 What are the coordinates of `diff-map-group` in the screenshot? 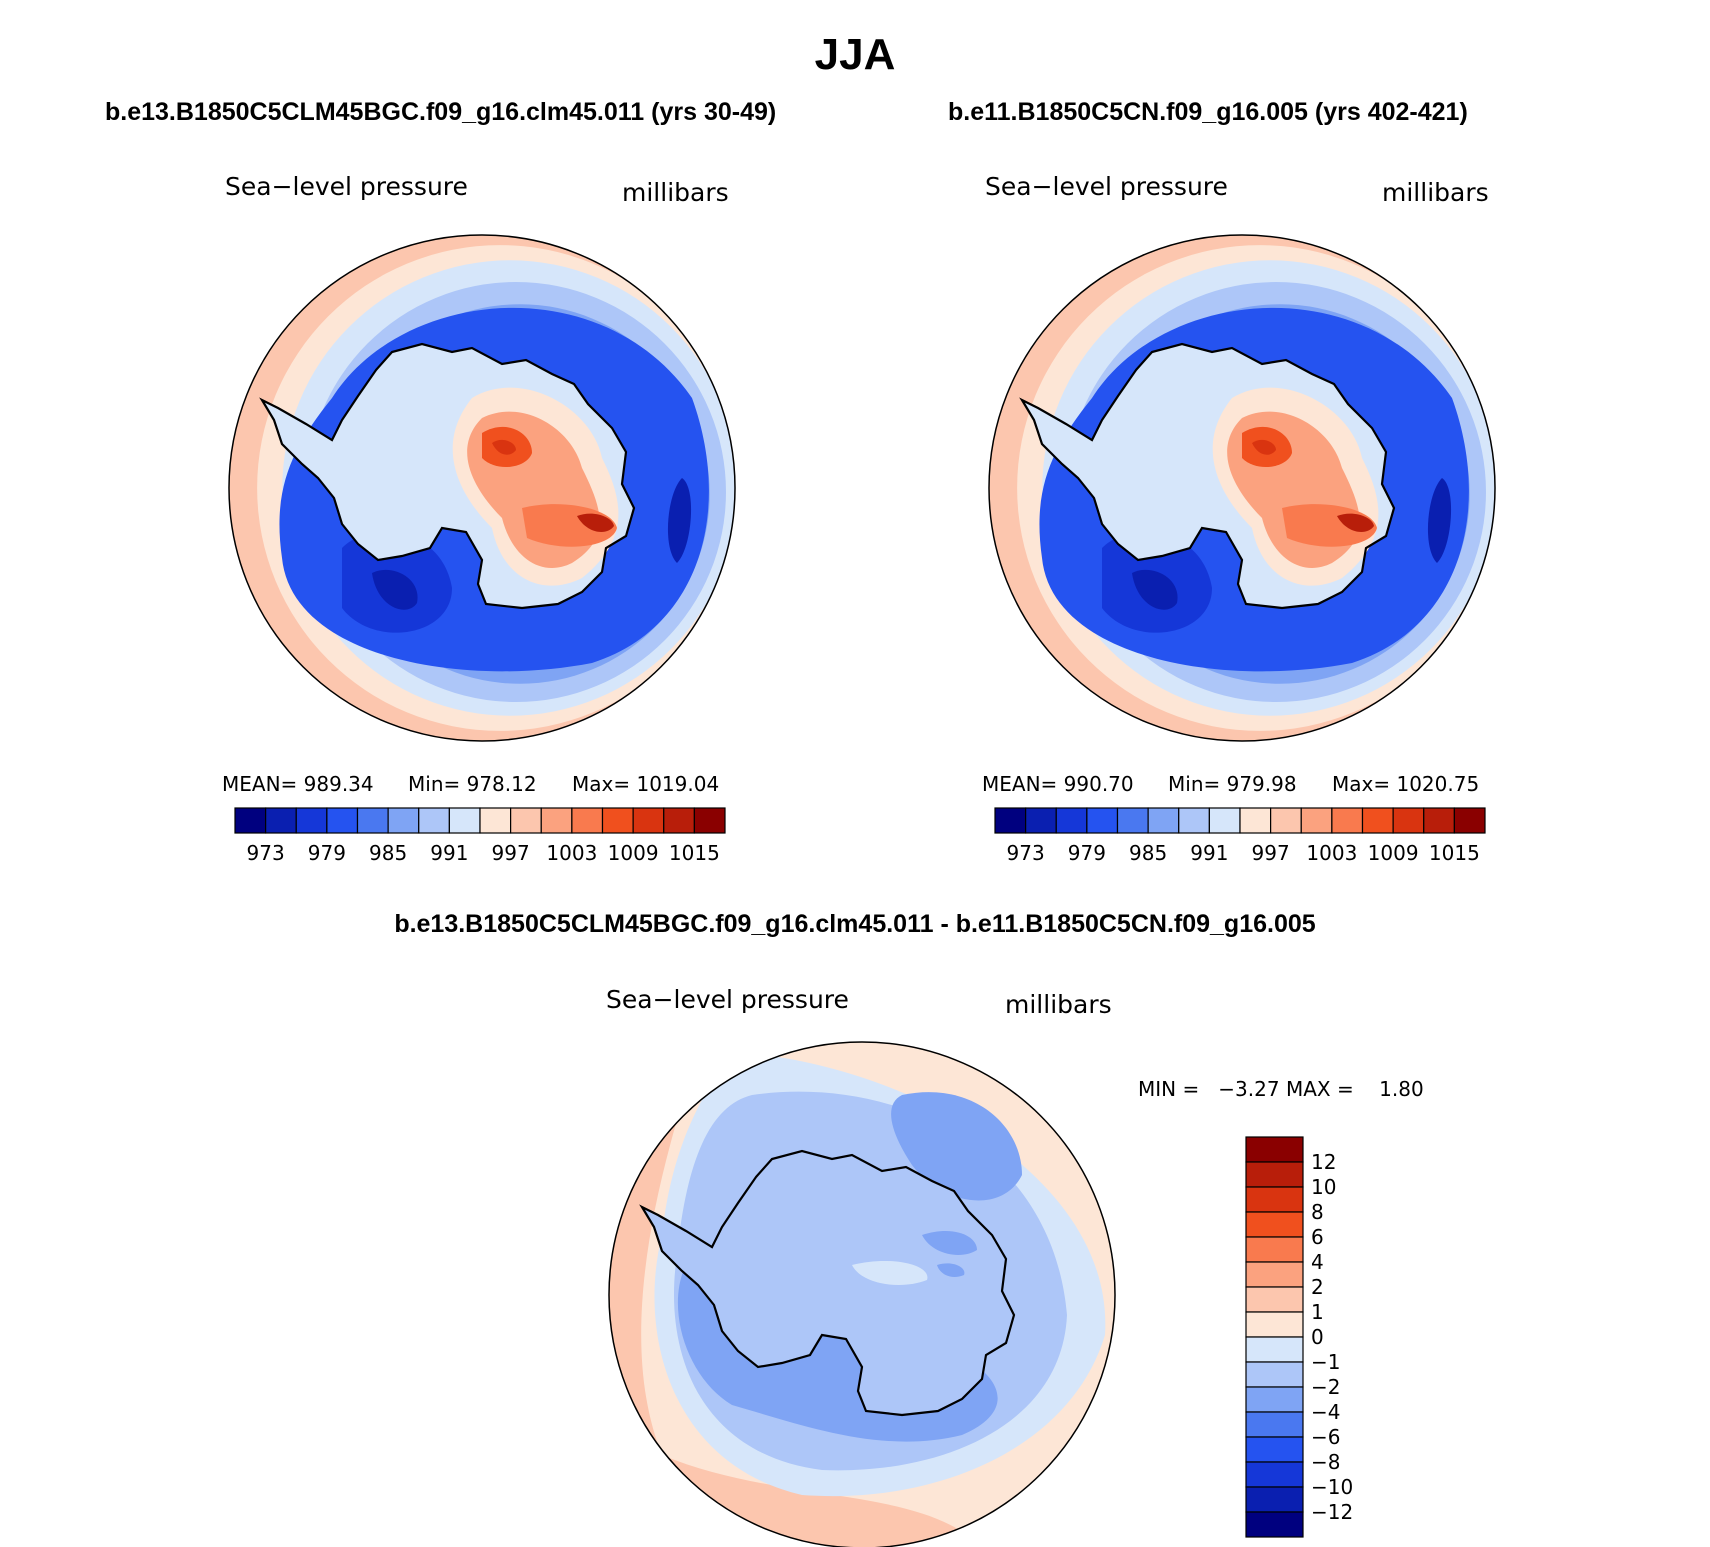 It's located at (862, 1294).